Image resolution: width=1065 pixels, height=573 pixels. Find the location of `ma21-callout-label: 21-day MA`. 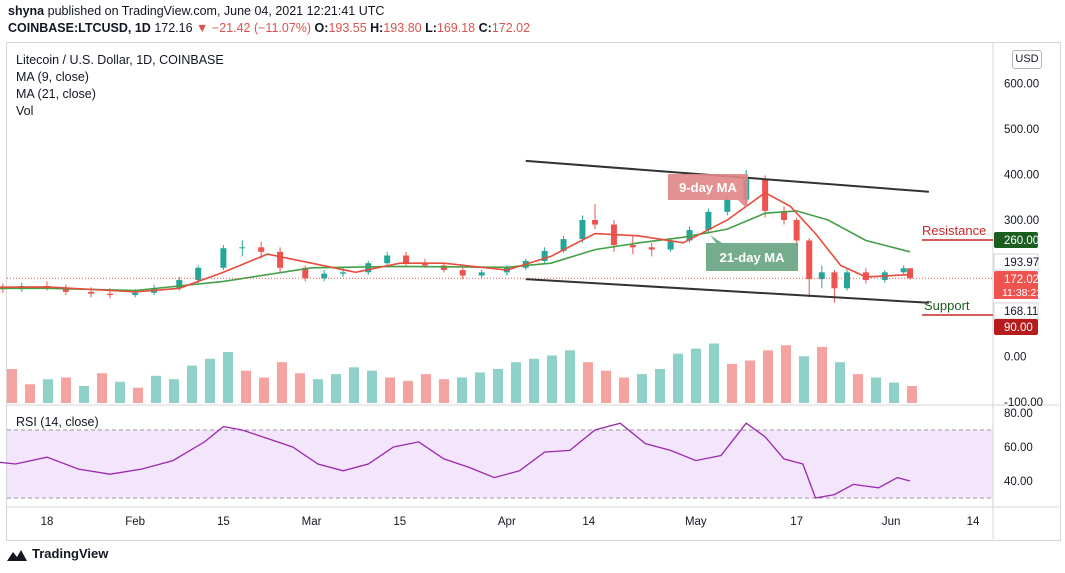

ma21-callout-label: 21-day MA is located at coordinates (752, 257).